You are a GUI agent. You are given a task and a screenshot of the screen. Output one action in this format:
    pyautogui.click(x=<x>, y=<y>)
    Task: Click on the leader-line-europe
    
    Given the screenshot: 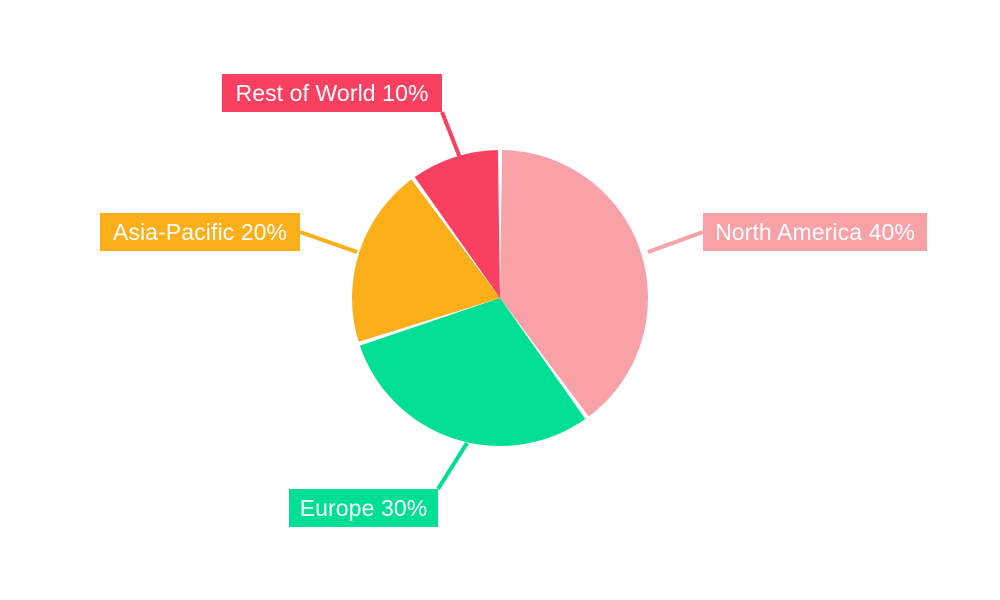 What is the action you would take?
    pyautogui.click(x=452, y=466)
    